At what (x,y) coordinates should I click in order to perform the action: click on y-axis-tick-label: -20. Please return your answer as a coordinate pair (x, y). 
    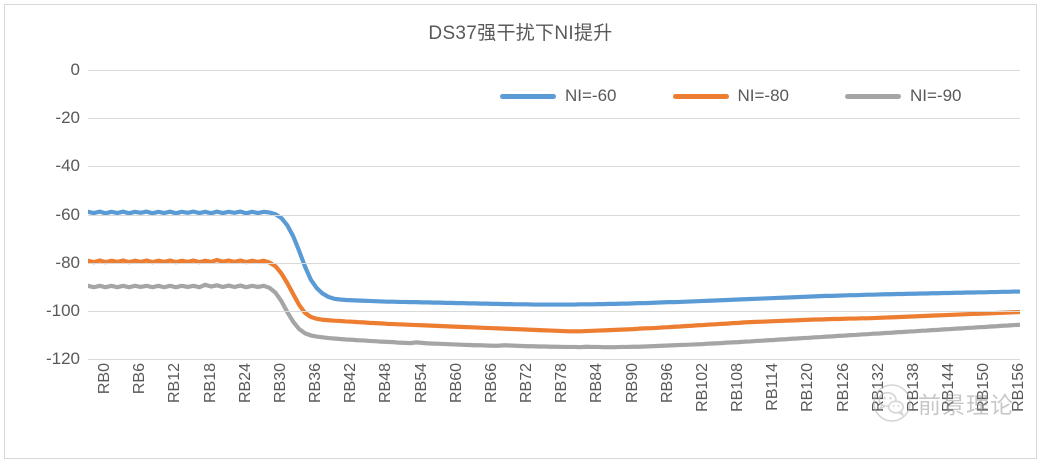
    Looking at the image, I should click on (67, 118).